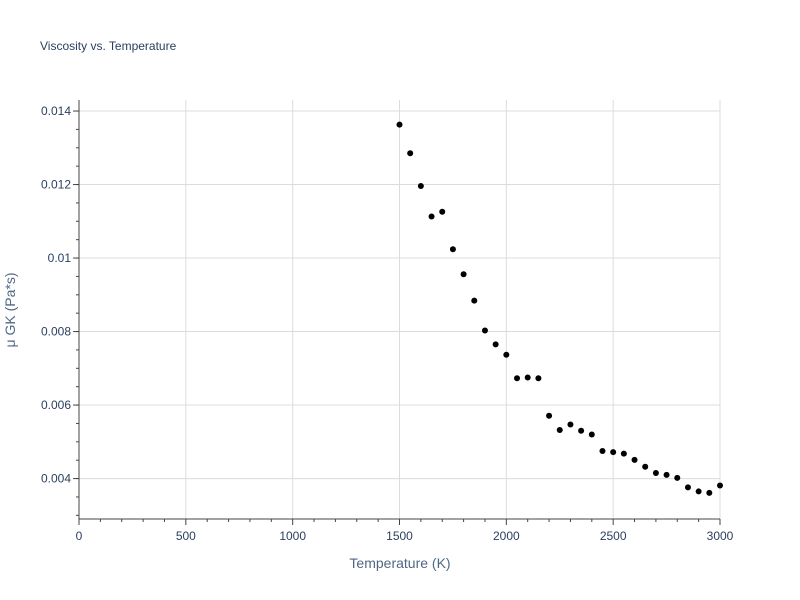  What do you see at coordinates (399, 522) in the screenshot?
I see `x-minor-ticks` at bounding box center [399, 522].